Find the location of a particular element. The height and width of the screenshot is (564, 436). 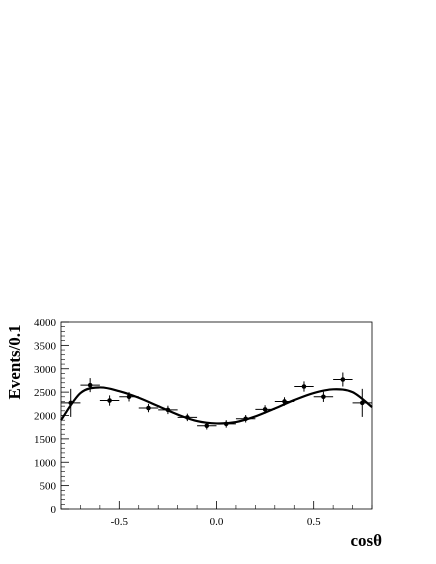

y-tick-label: 1000 is located at coordinates (45, 463).